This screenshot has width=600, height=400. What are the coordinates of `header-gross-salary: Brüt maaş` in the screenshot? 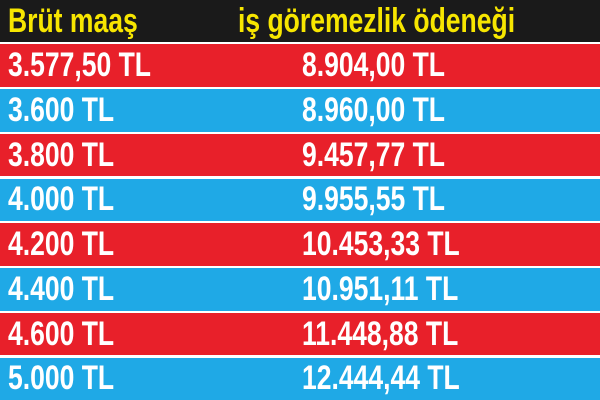 It's located at (73, 20).